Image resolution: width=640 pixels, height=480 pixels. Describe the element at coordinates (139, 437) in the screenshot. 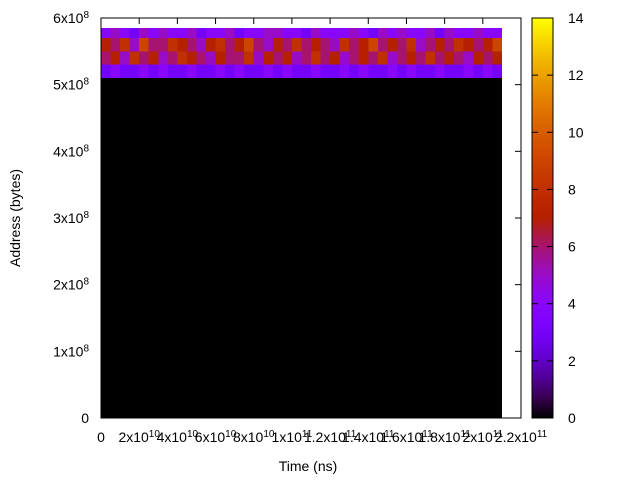

I see `tick-label: 2x10¹⁰` at that location.